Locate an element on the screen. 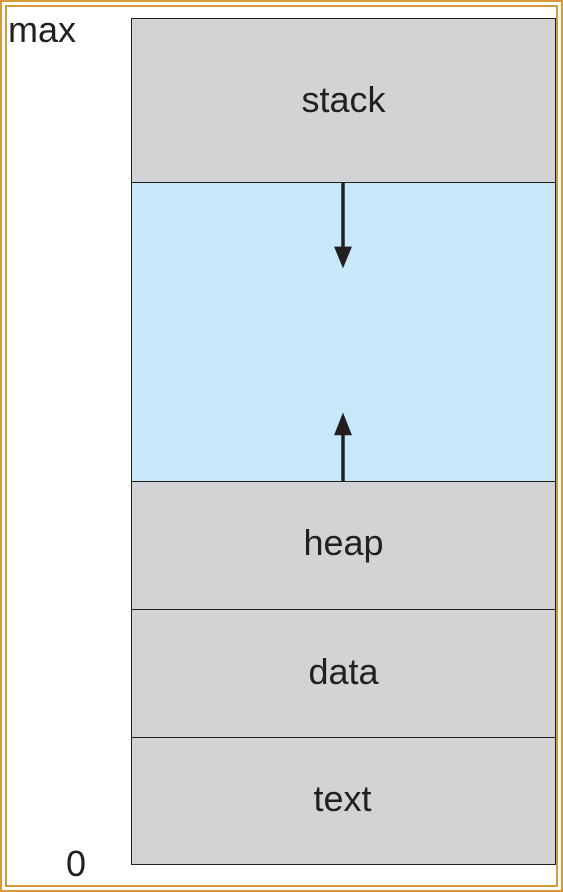 The image size is (563, 892). heap-growth-arrow is located at coordinates (343, 446).